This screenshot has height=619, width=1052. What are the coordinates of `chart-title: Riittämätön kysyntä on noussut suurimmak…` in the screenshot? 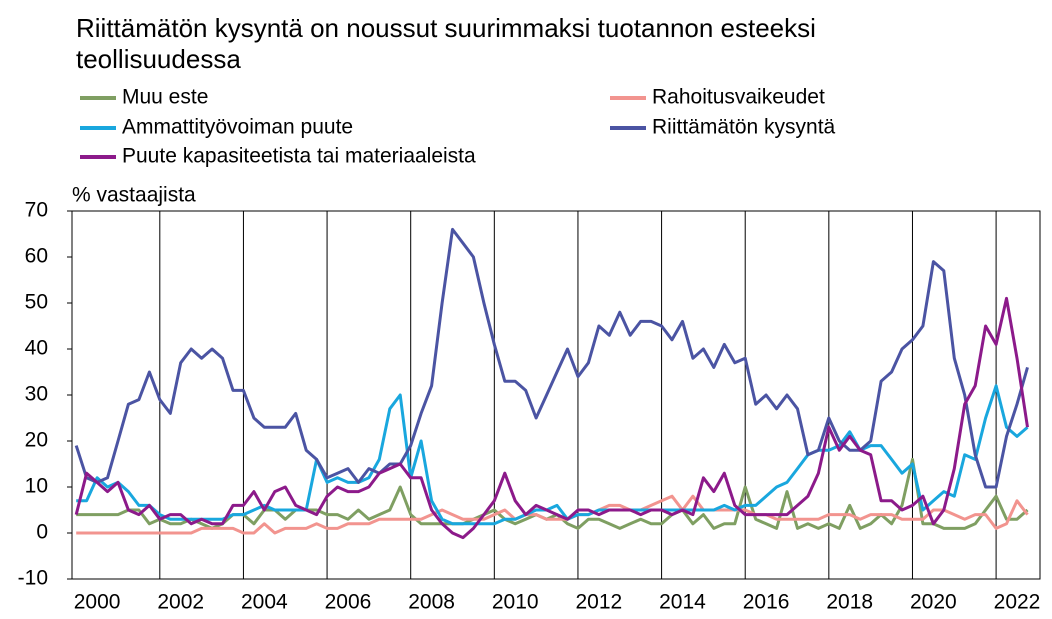 It's located at (446, 43).